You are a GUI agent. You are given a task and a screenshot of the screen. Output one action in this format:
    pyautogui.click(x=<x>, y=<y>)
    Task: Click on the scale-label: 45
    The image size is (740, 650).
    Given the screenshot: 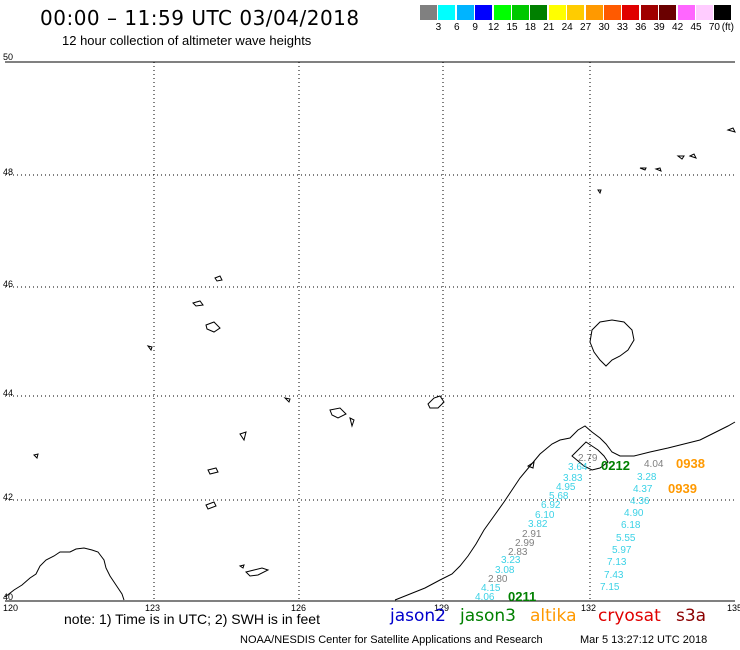 What is the action you would take?
    pyautogui.click(x=696, y=27)
    